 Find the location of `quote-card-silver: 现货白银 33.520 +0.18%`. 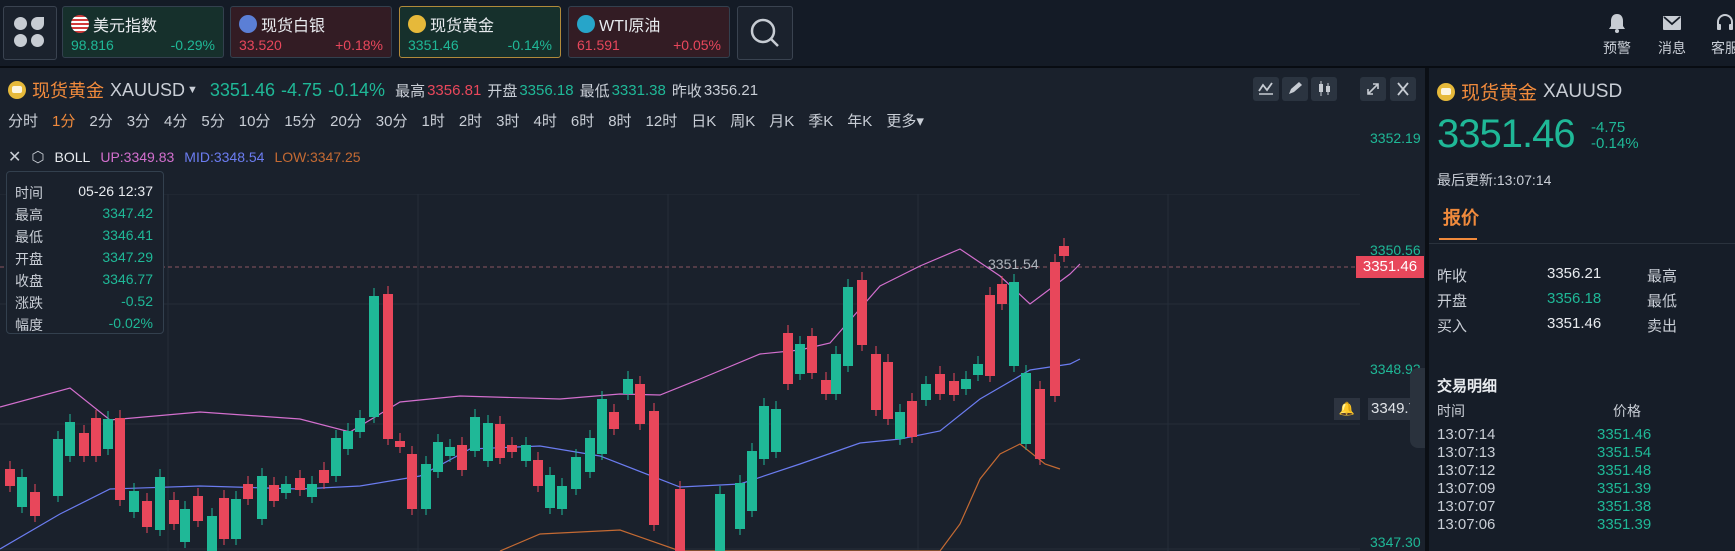

quote-card-silver: 现货白银 33.520 +0.18% is located at coordinates (311, 32).